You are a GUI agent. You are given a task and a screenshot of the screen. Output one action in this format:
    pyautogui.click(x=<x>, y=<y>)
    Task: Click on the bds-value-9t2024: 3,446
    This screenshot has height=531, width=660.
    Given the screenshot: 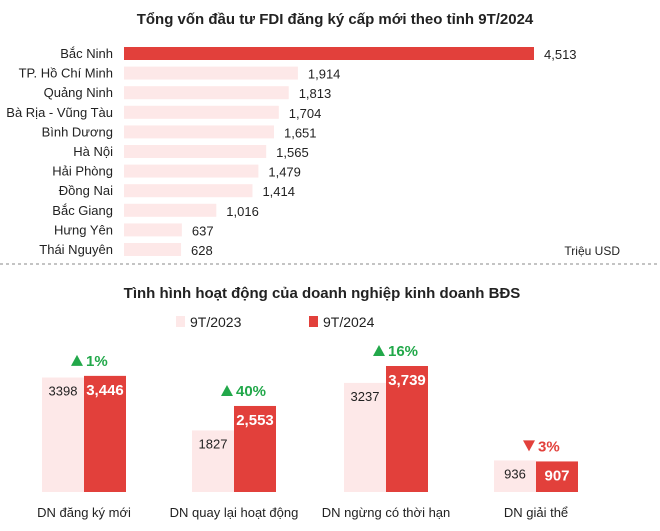 What is the action you would take?
    pyautogui.click(x=105, y=390)
    